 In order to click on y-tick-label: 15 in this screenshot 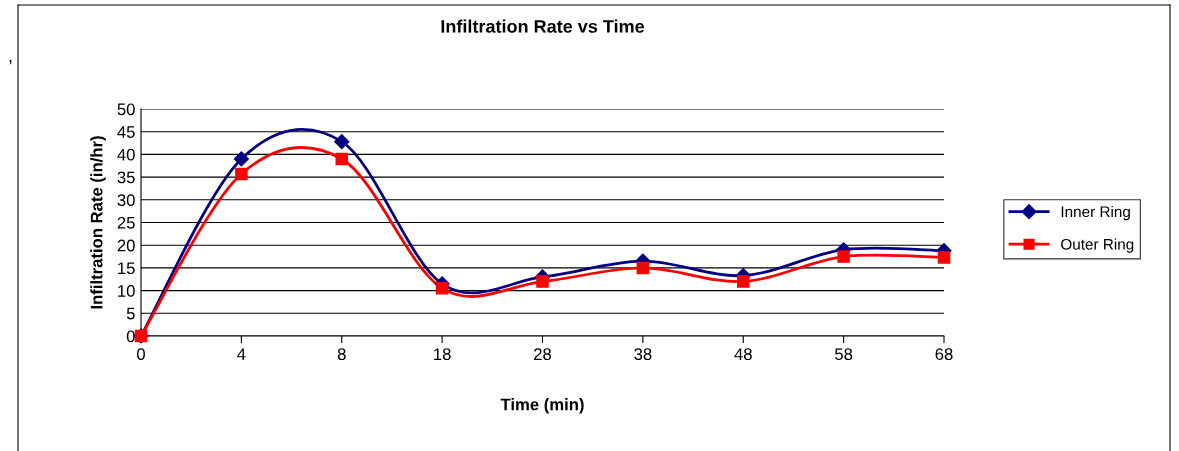, I will do `click(126, 268)`.